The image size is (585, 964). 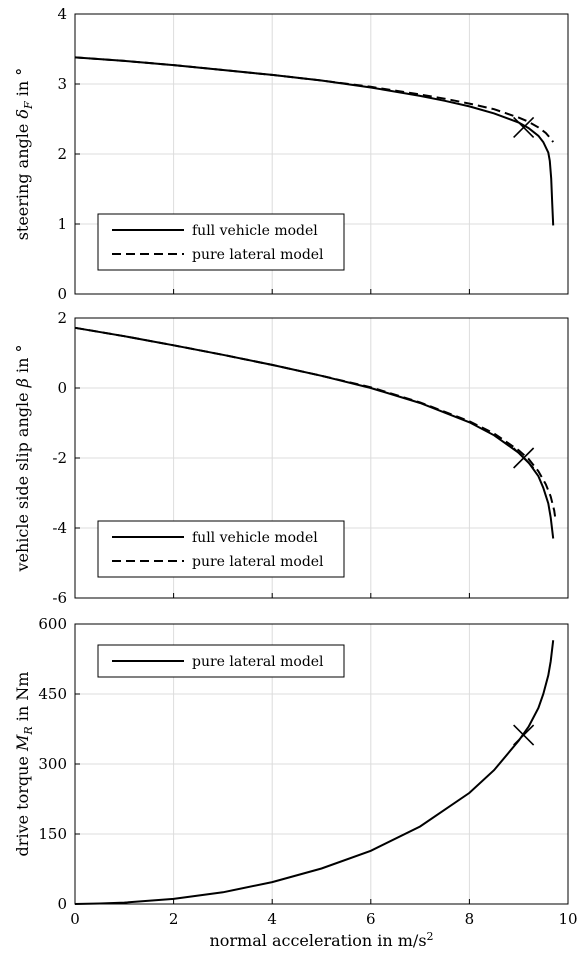 What do you see at coordinates (62, 224) in the screenshot?
I see `y-tick-label: 1` at bounding box center [62, 224].